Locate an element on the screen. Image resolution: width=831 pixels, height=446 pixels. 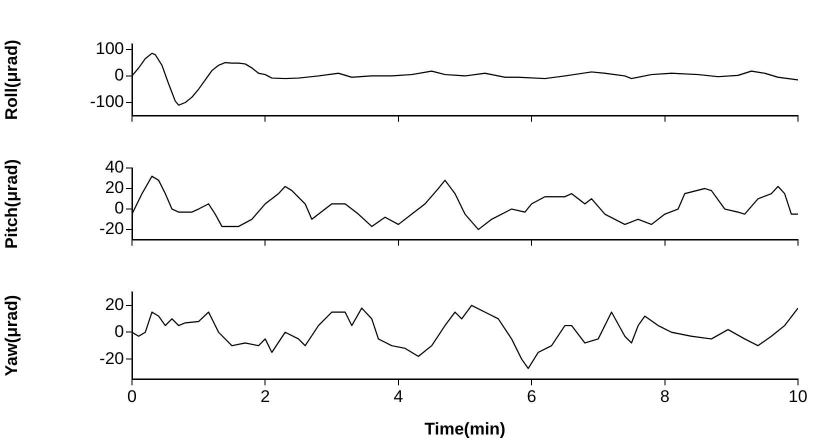
y-axis-title: Yaw(μrad) is located at coordinates (11, 335).